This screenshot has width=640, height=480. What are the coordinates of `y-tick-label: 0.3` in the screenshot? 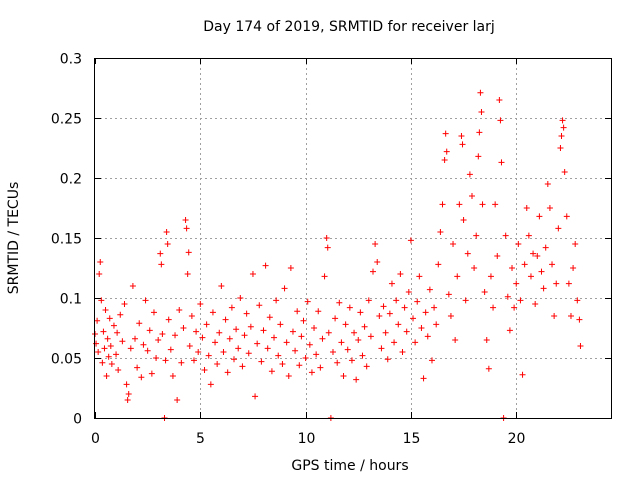 It's located at (71, 60).